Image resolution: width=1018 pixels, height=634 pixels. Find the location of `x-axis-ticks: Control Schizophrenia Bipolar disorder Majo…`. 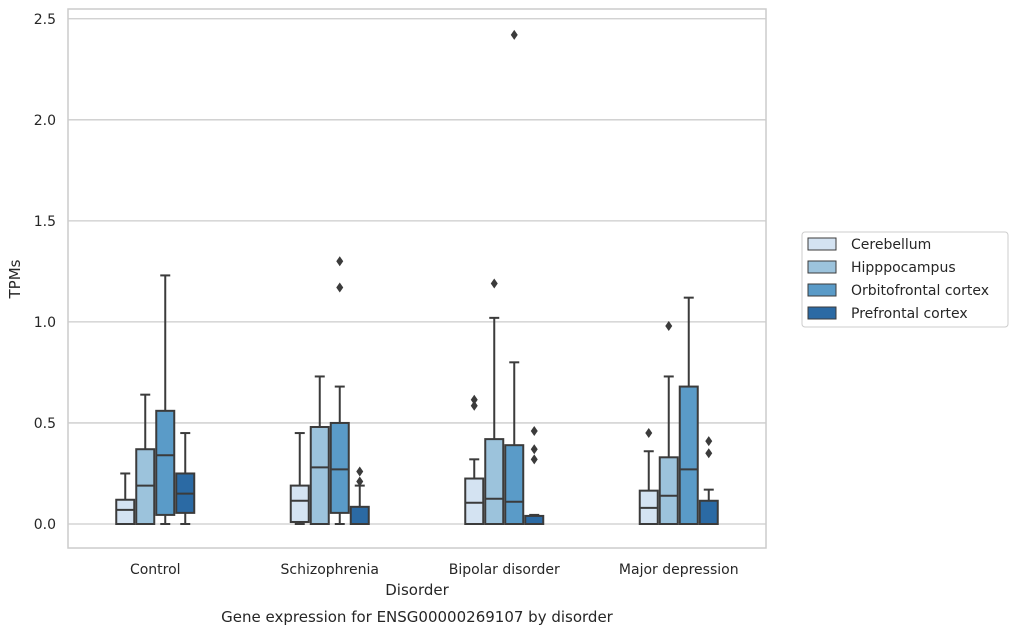

x-axis-ticks: Control Schizophrenia Bipolar disorder Majo… is located at coordinates (434, 570).